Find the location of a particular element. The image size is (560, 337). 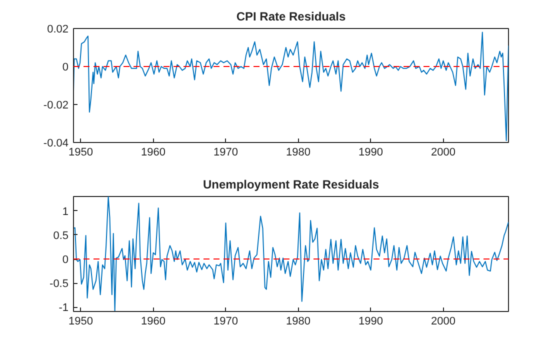

y-tick-label: -0.5 is located at coordinates (59, 284).